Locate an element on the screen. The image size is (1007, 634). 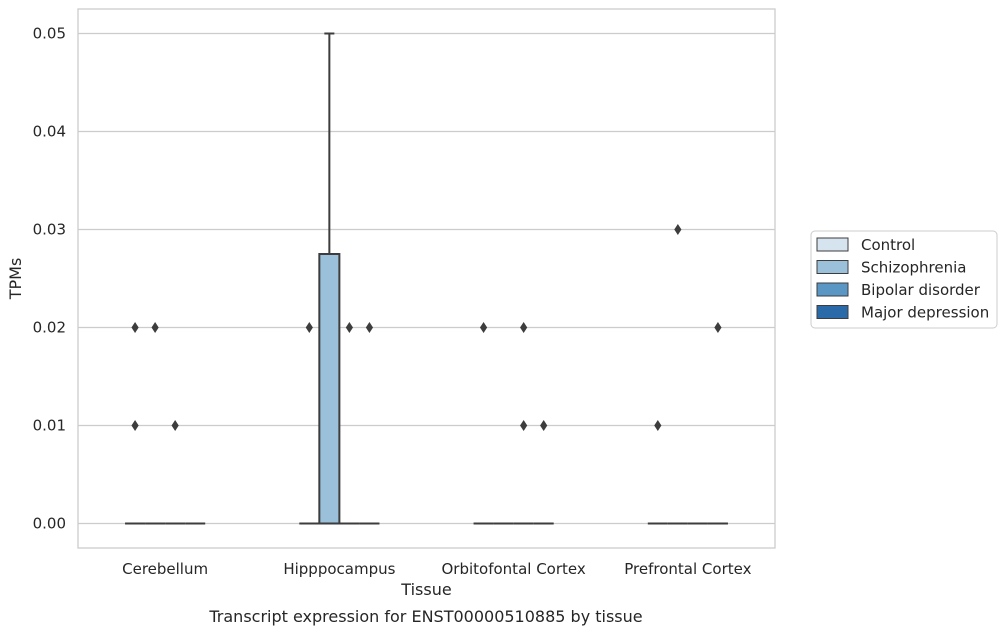
y-tick-label: 0.01 is located at coordinates (49, 426).